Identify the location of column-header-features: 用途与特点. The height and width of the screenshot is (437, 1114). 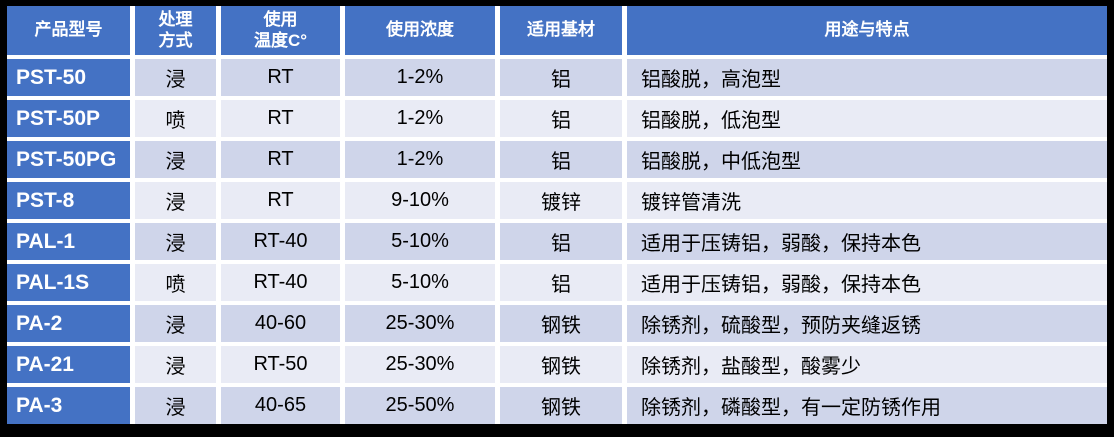
(867, 30).